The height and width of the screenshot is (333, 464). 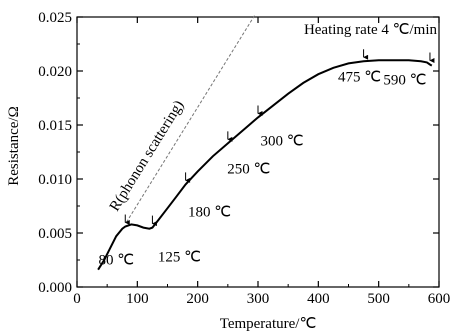 What do you see at coordinates (209, 212) in the screenshot?
I see `annotation-label: 180 ℃` at bounding box center [209, 212].